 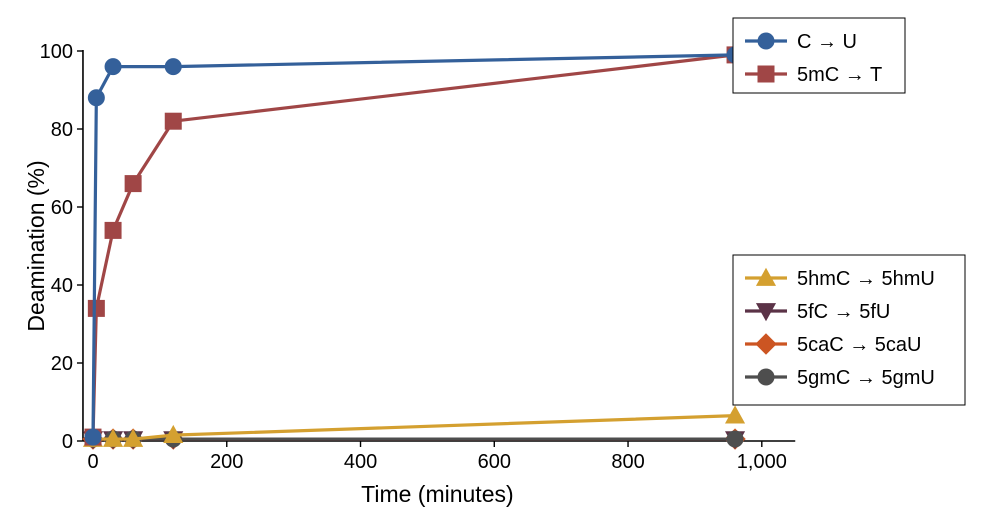 I want to click on y-tick-label: 20, so click(x=62, y=364).